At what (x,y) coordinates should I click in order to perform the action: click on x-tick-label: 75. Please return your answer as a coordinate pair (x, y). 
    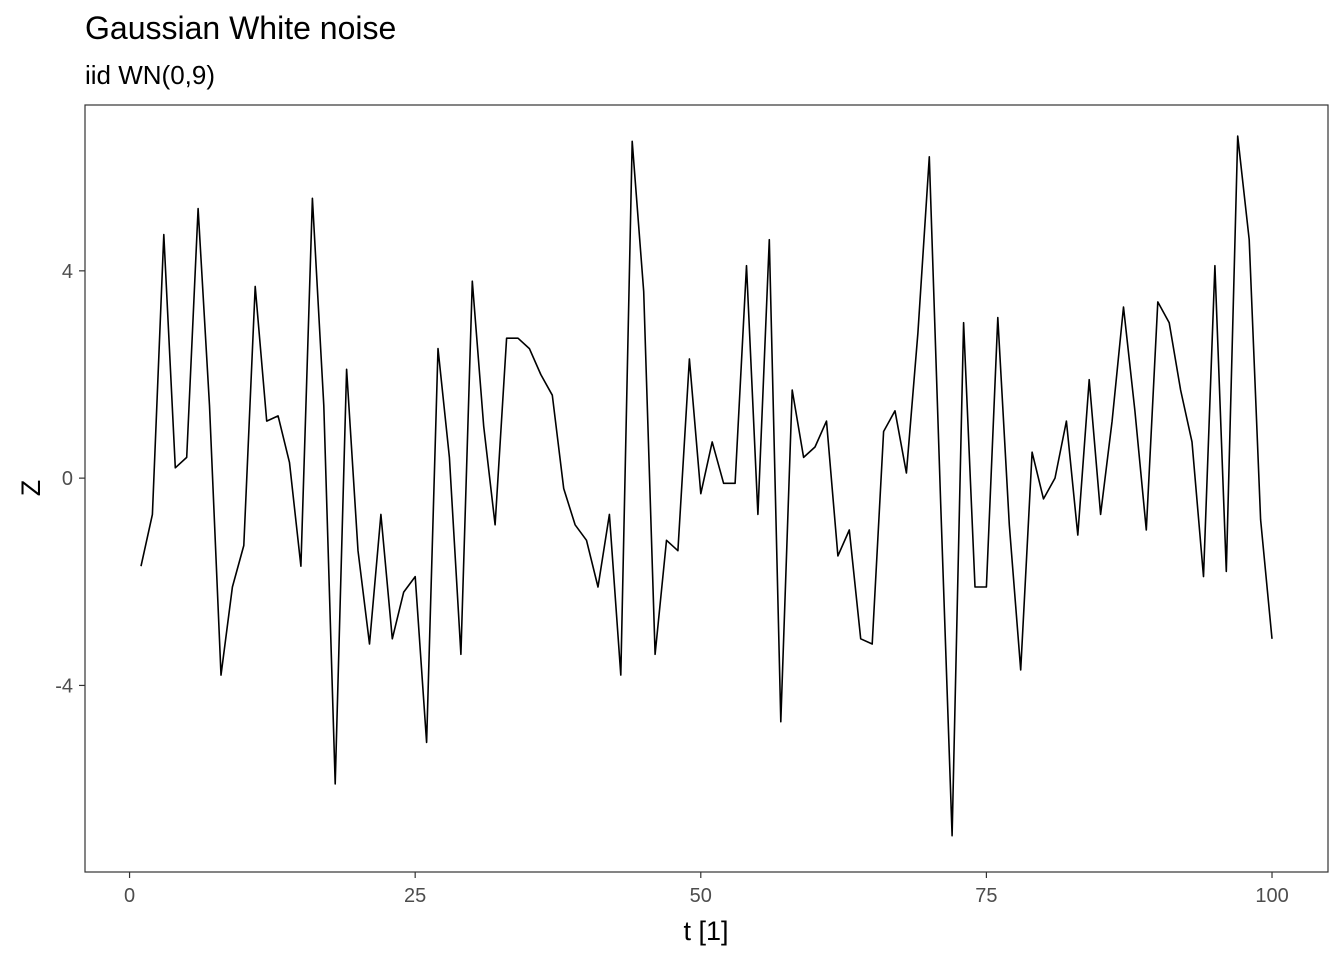
    Looking at the image, I should click on (986, 896).